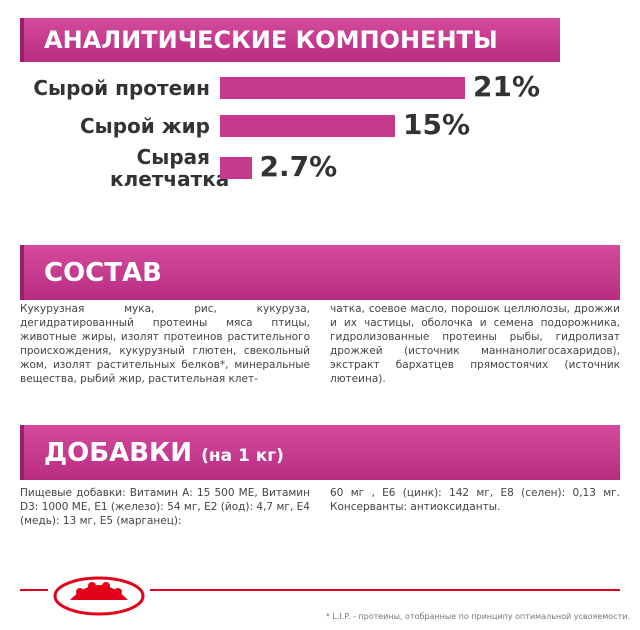 The image size is (640, 630). Describe the element at coordinates (507, 86) in the screenshot. I see `value-label: 21%` at that location.